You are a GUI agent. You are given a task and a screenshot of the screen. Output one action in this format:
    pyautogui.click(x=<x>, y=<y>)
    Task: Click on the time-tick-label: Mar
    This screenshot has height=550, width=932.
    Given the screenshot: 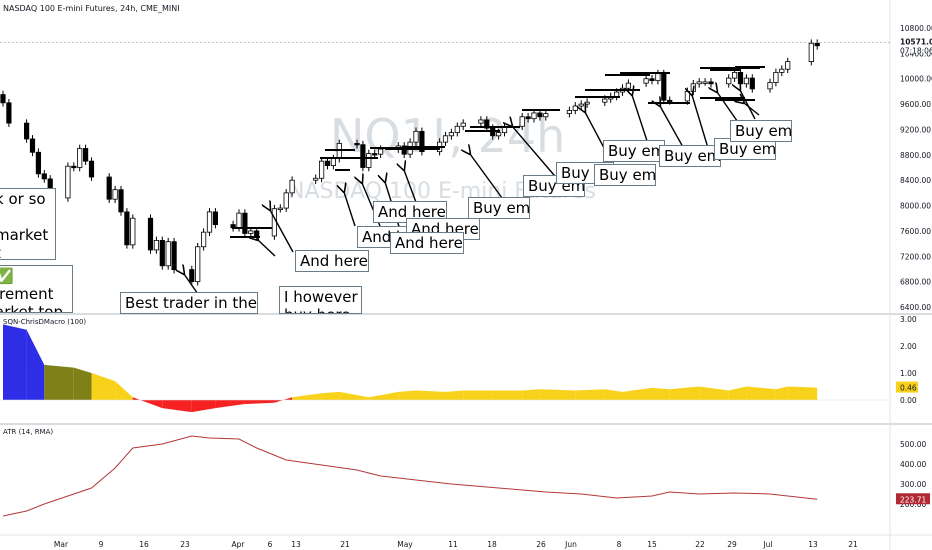 What is the action you would take?
    pyautogui.click(x=61, y=544)
    